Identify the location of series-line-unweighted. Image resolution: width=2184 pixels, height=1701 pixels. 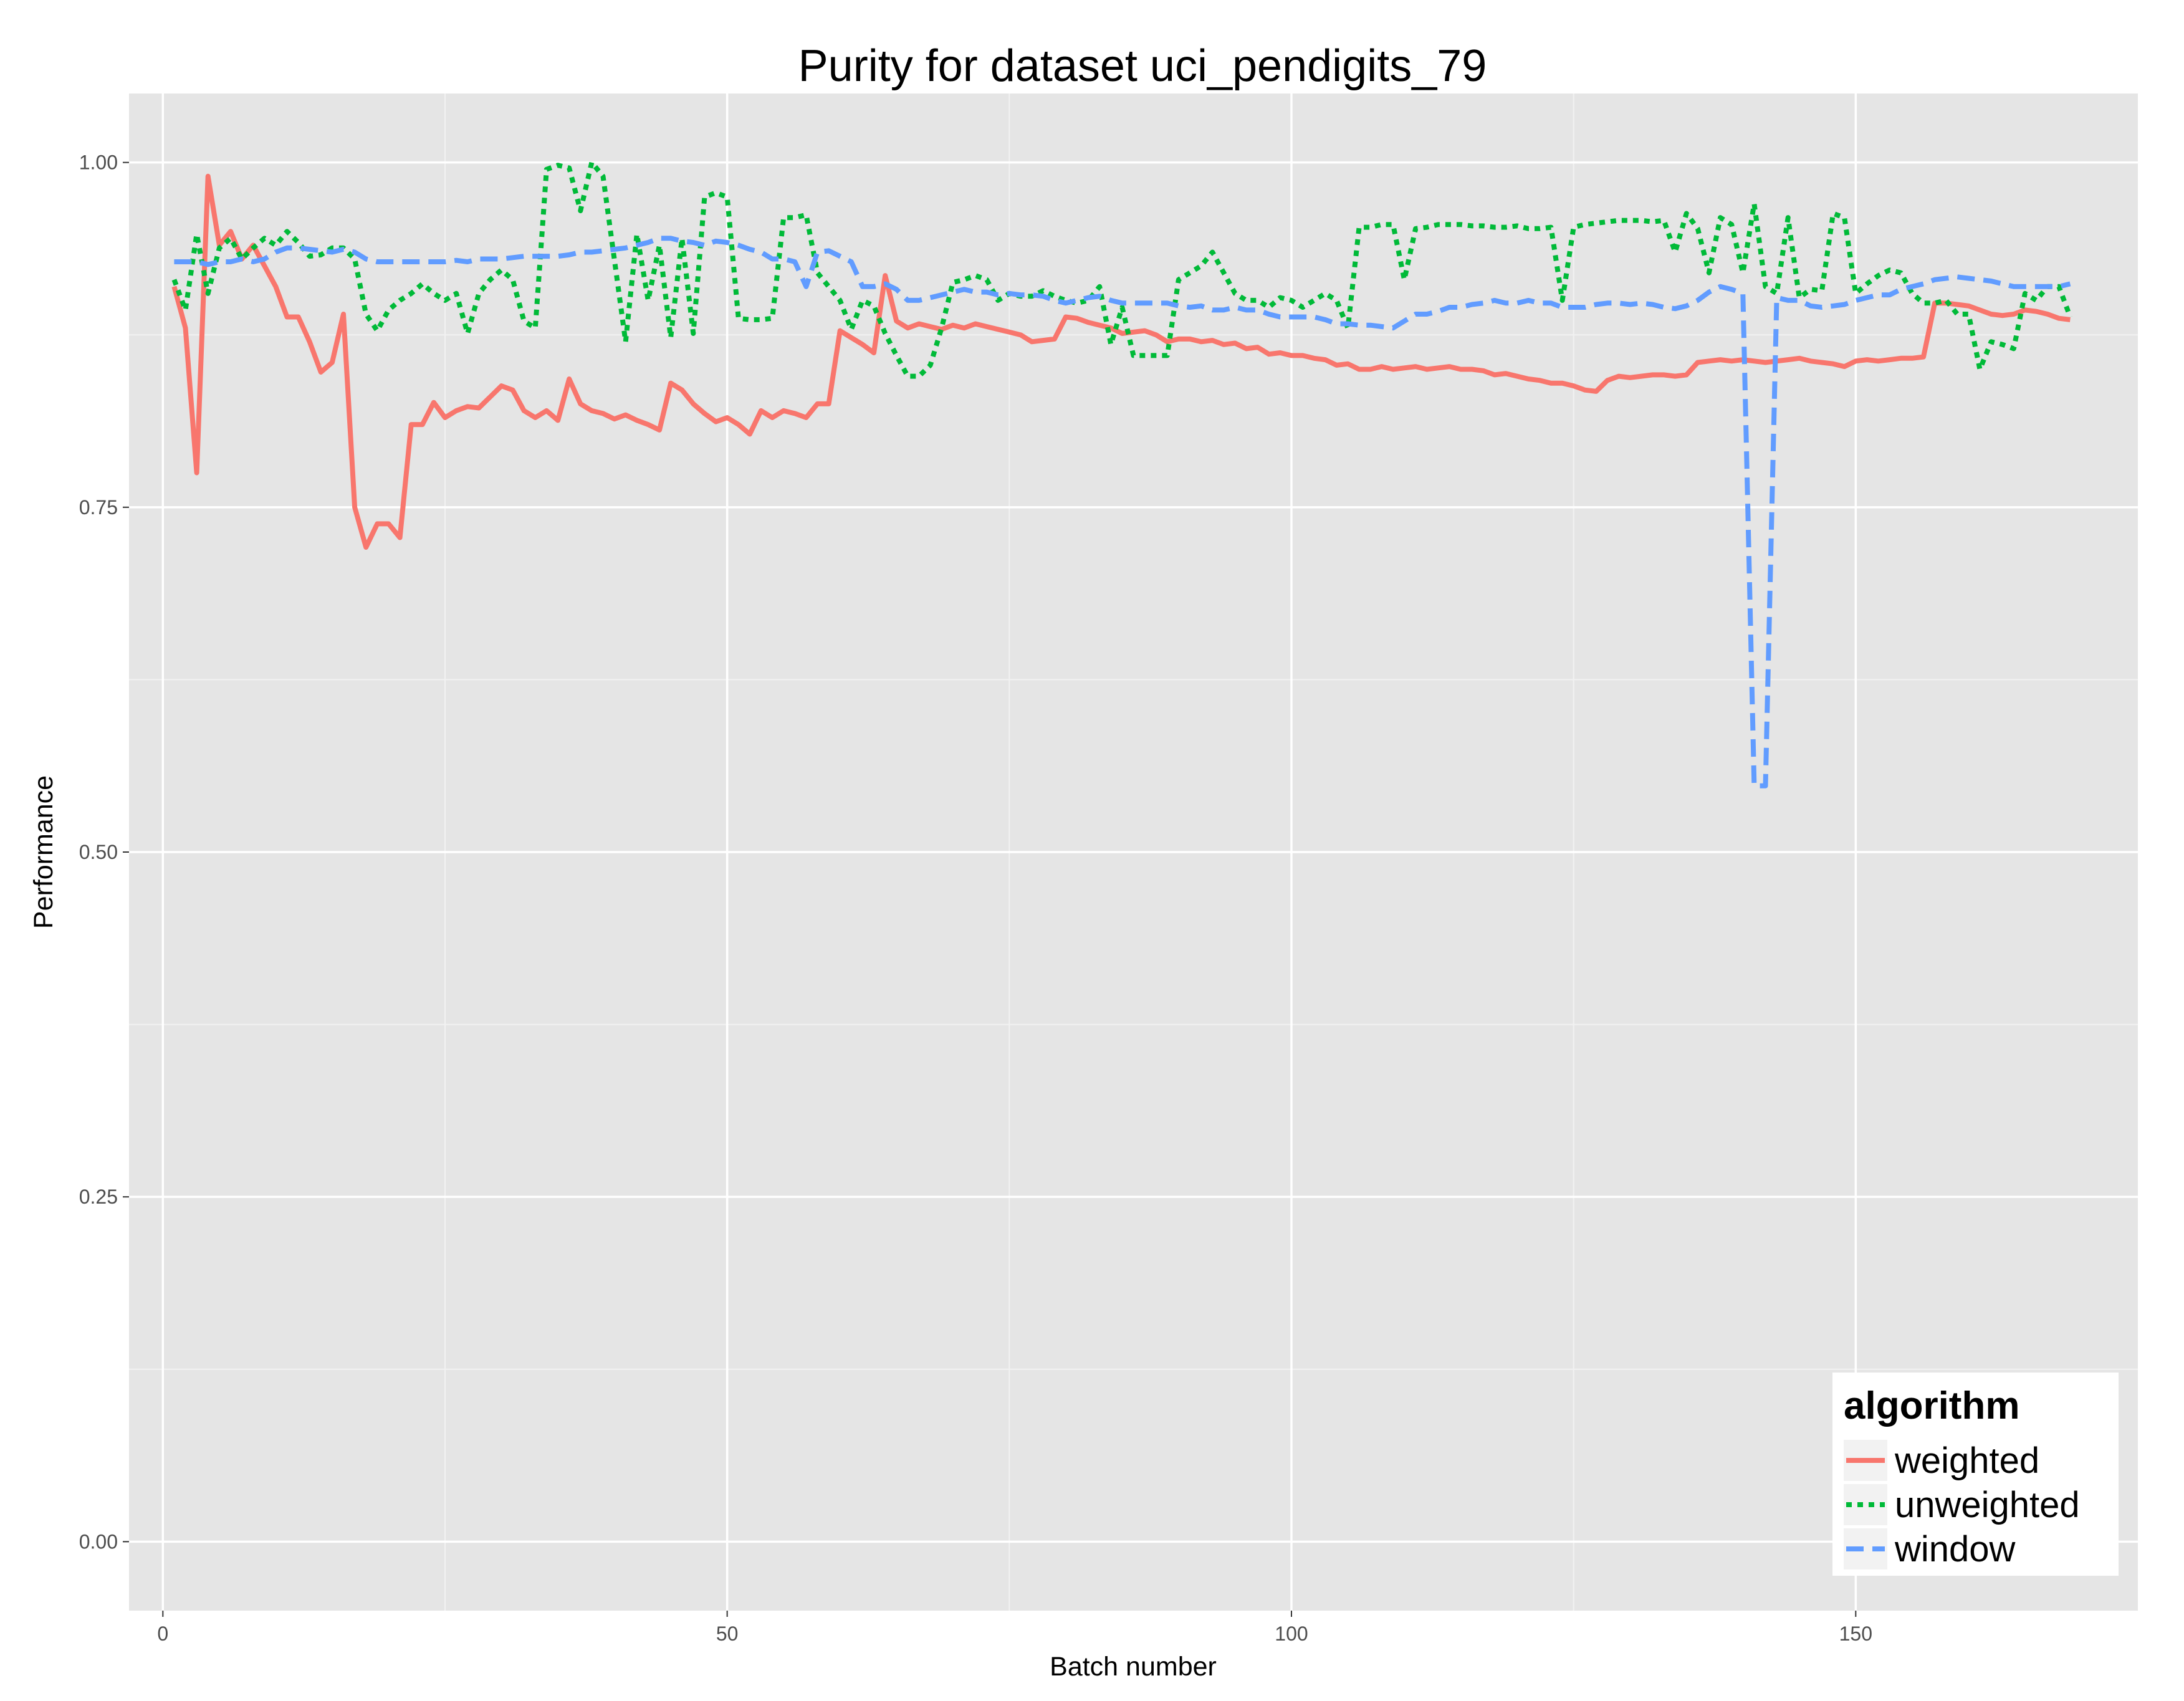
(1122, 269).